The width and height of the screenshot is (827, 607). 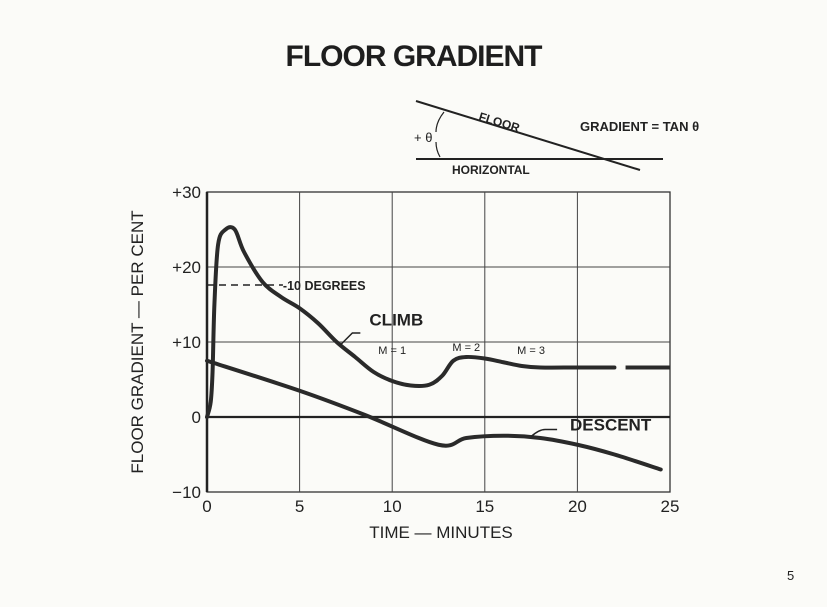 I want to click on x-tick-label: 25, so click(x=670, y=506).